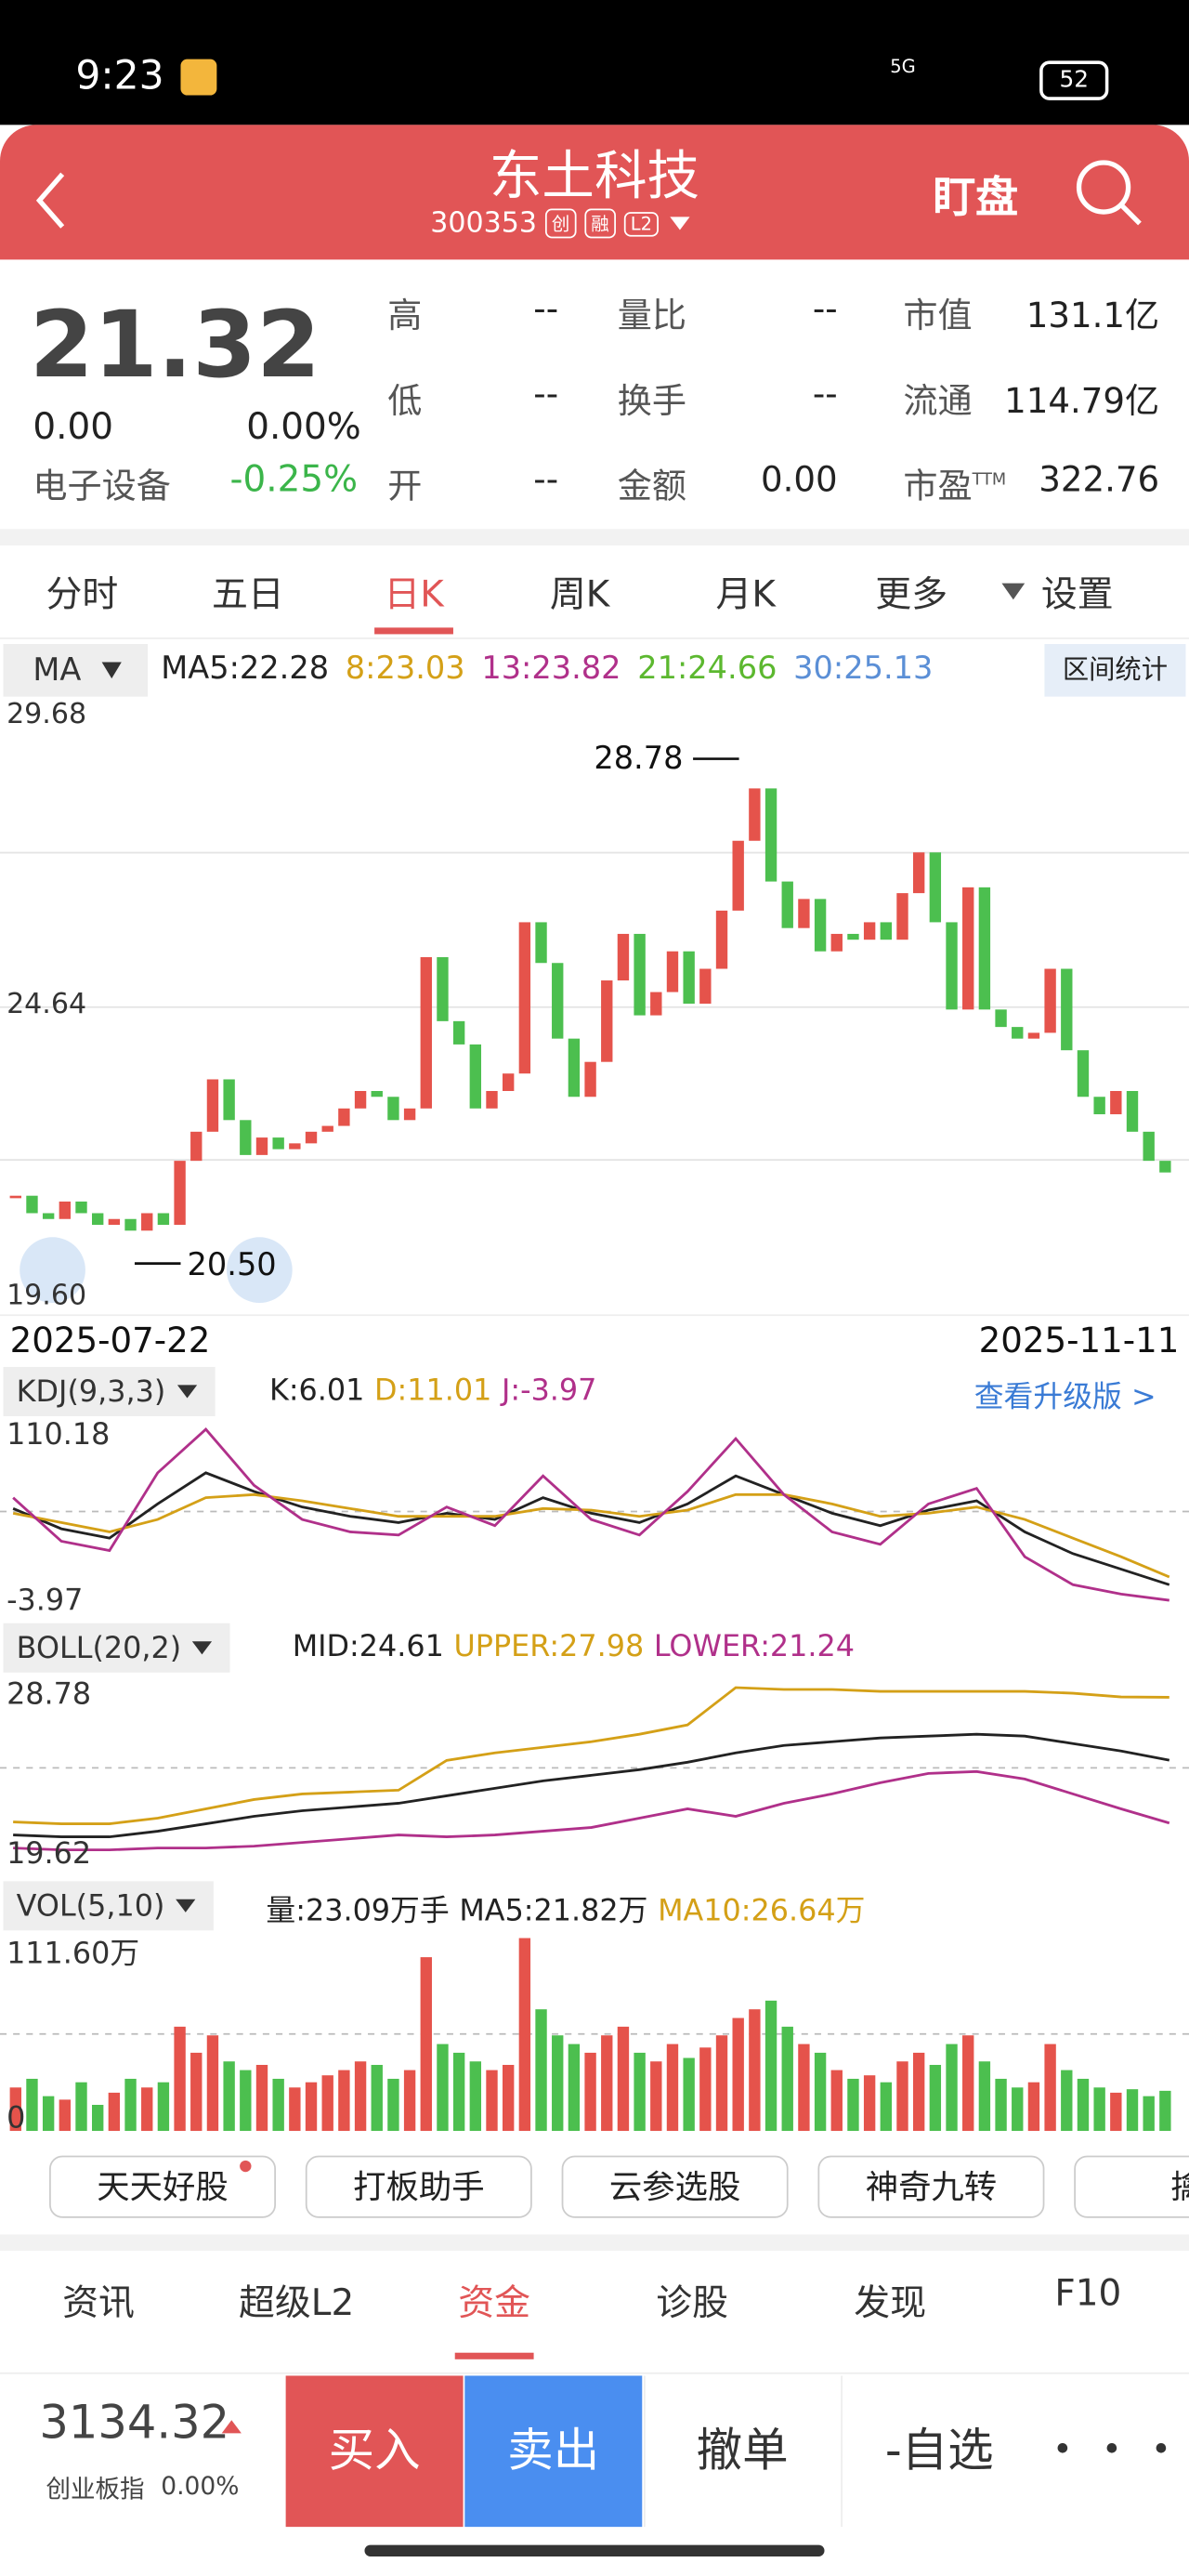 The height and width of the screenshot is (2576, 1189). I want to click on section-tab: 资金, so click(495, 2304).